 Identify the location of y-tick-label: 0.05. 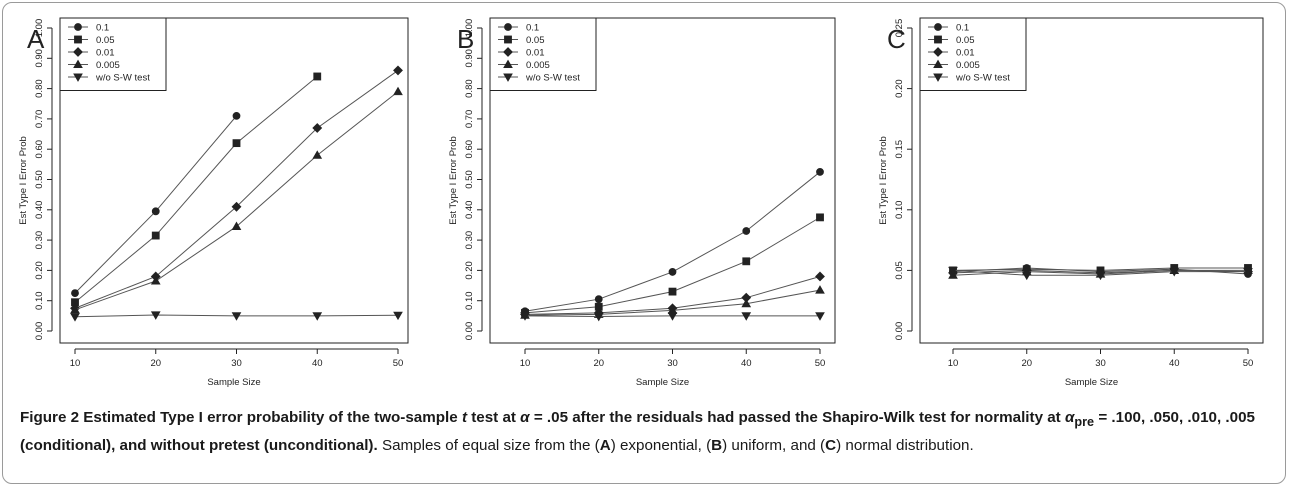
(899, 270).